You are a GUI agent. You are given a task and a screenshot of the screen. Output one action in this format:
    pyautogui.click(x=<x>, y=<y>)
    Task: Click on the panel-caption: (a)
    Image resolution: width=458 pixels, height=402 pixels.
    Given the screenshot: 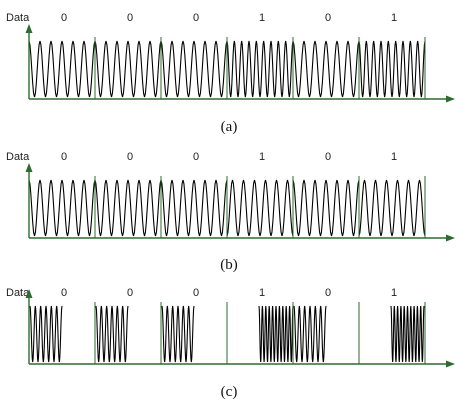 What is the action you would take?
    pyautogui.click(x=229, y=127)
    